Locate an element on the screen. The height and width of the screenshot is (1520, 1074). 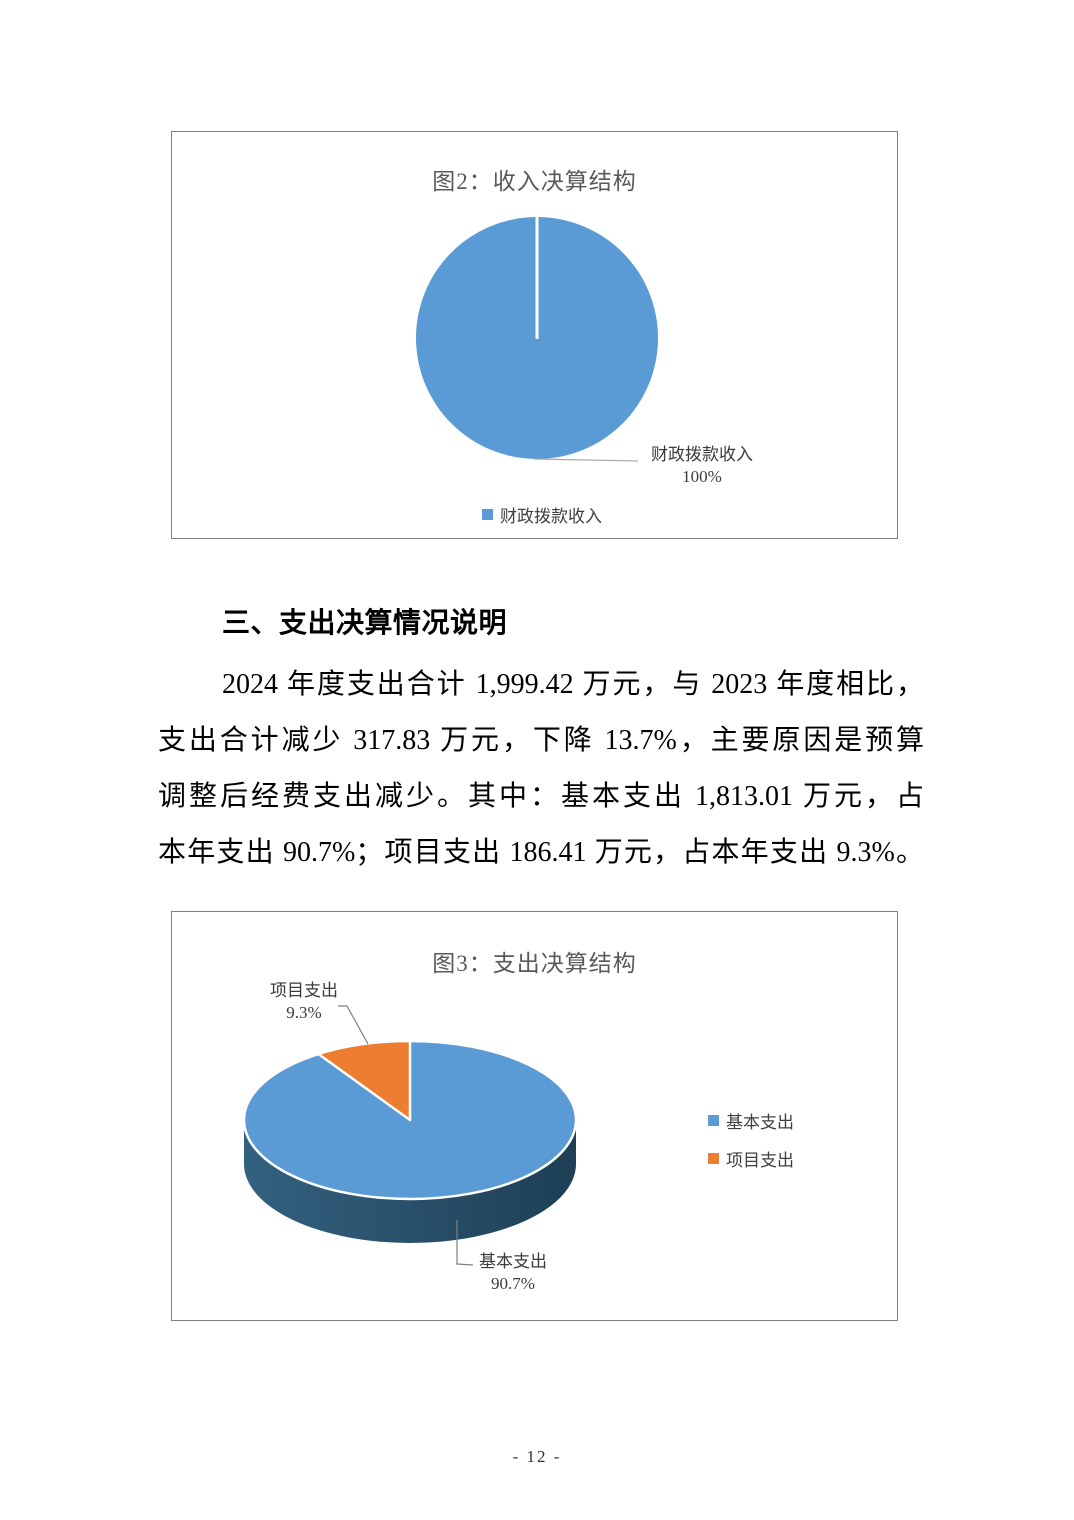
income-pie-svg is located at coordinates (537, 339).